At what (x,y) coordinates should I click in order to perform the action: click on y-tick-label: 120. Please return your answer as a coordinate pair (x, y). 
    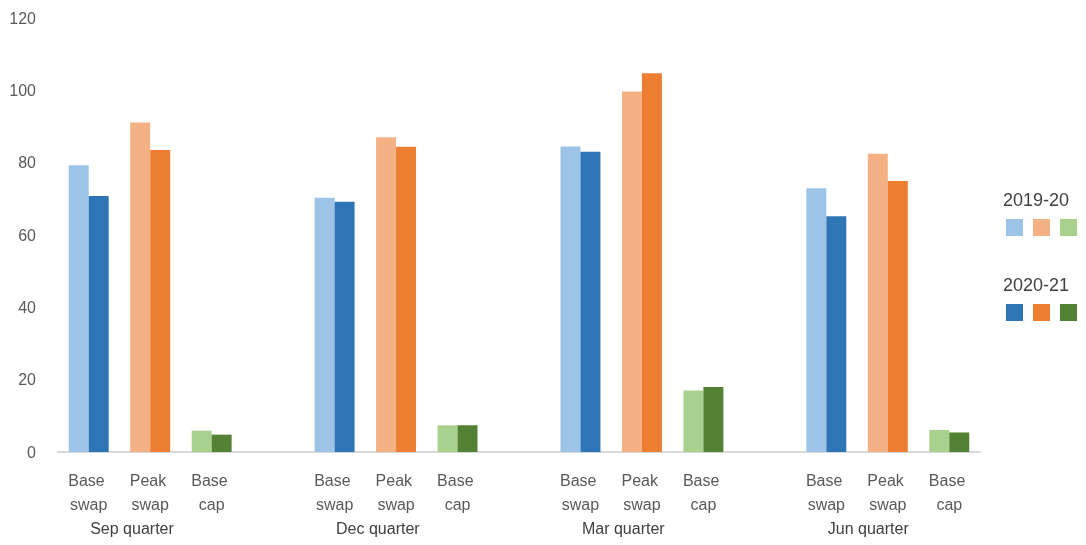
    Looking at the image, I should click on (23, 18).